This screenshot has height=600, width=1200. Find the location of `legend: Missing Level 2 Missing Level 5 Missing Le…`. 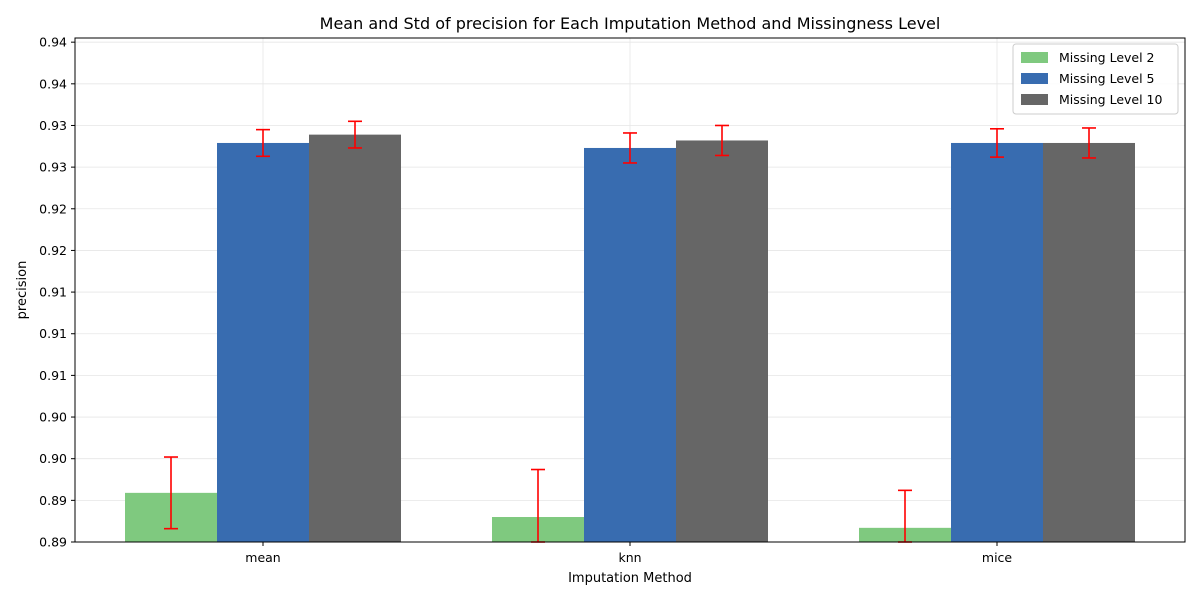

legend: Missing Level 2 Missing Level 5 Missing Le… is located at coordinates (1095, 79).